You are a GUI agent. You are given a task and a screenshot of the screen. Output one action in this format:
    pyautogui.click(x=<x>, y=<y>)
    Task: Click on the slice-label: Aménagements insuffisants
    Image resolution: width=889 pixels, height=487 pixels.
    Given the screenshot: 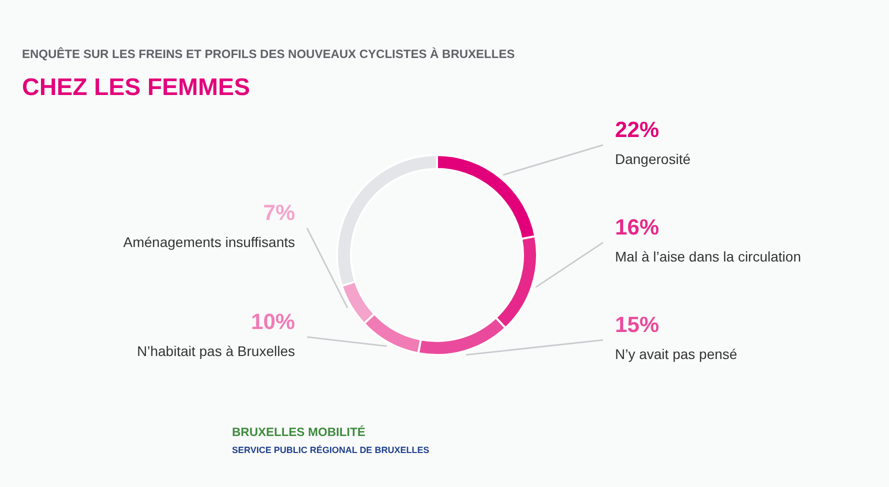 What is the action you would take?
    pyautogui.click(x=209, y=242)
    